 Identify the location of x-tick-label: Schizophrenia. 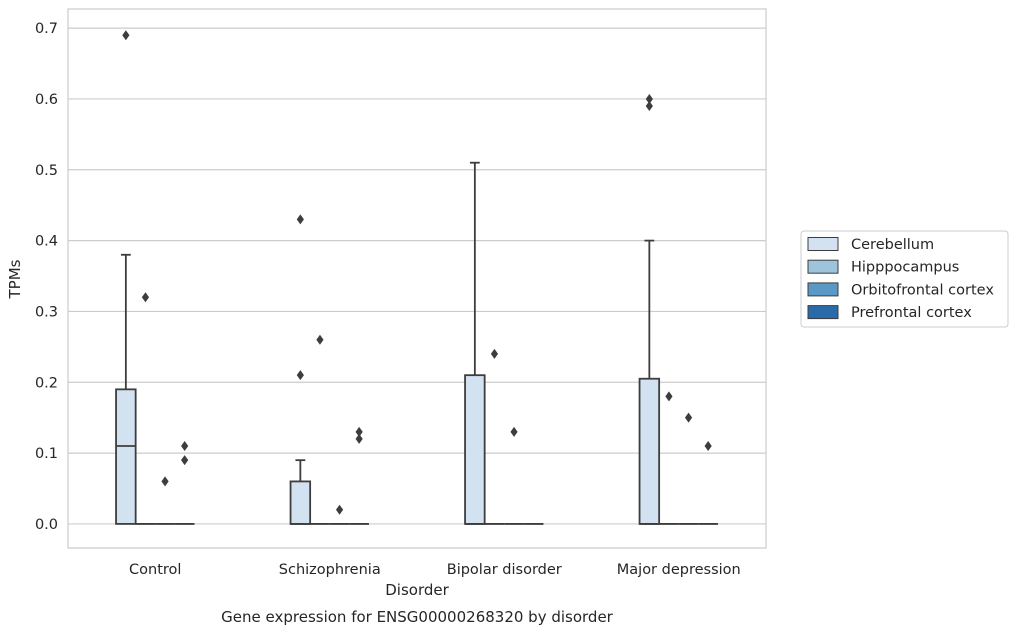
(330, 570).